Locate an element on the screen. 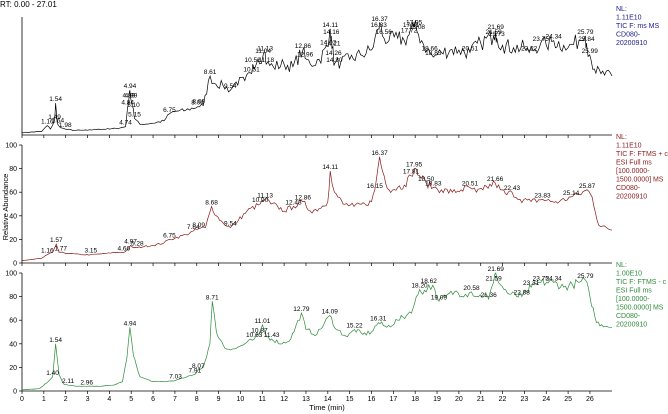  peak-label: 8.68 is located at coordinates (211, 202).